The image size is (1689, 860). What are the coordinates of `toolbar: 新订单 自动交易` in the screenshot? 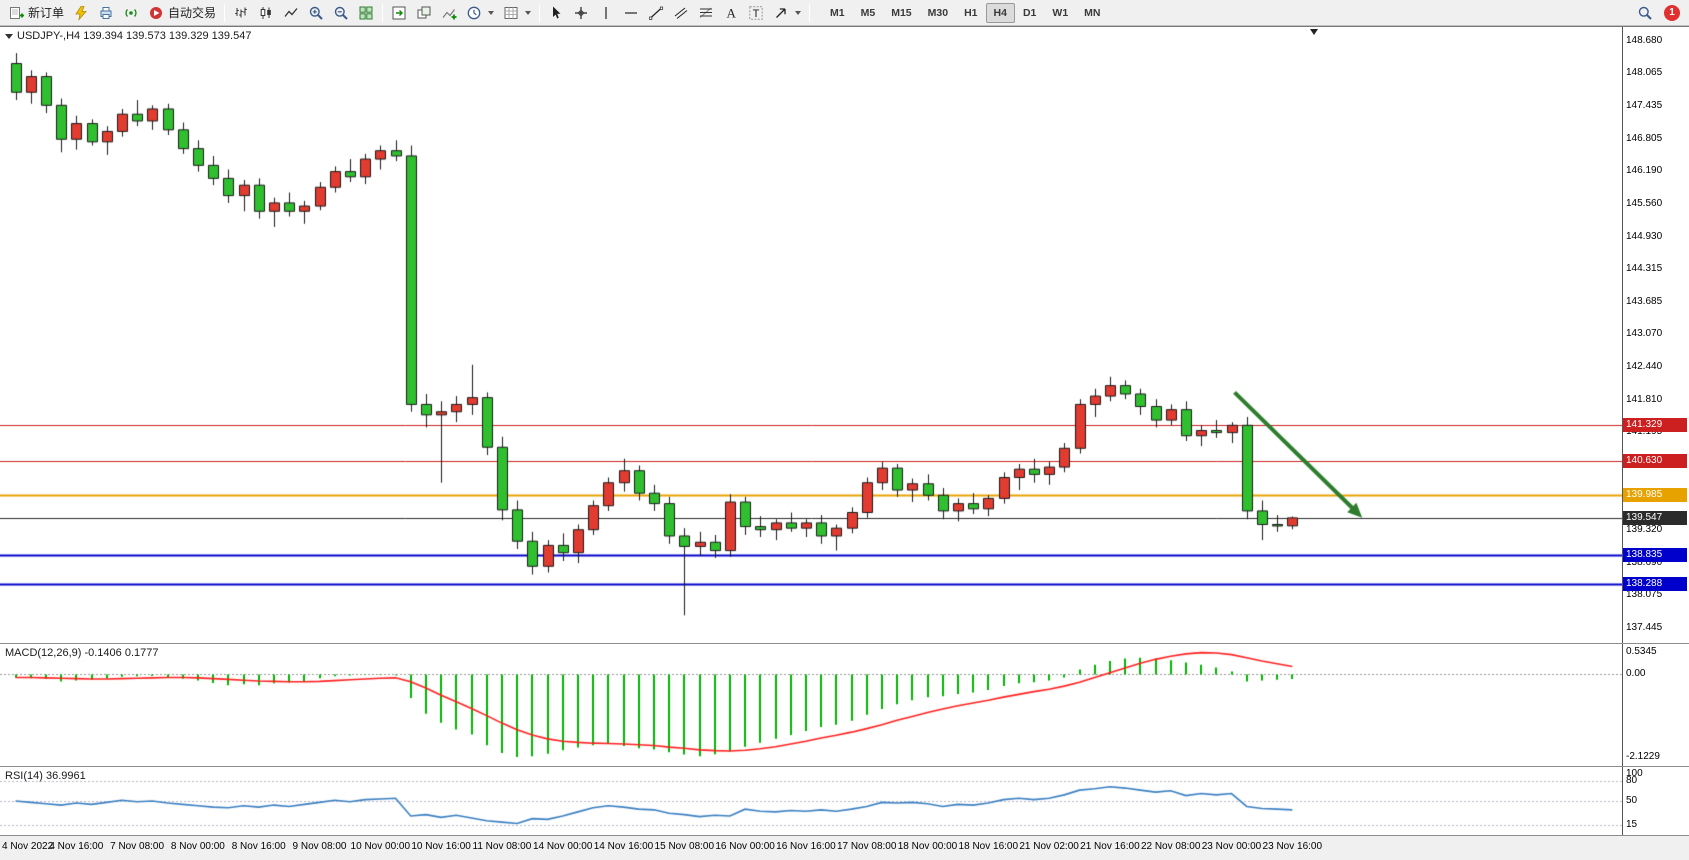 It's located at (844, 13).